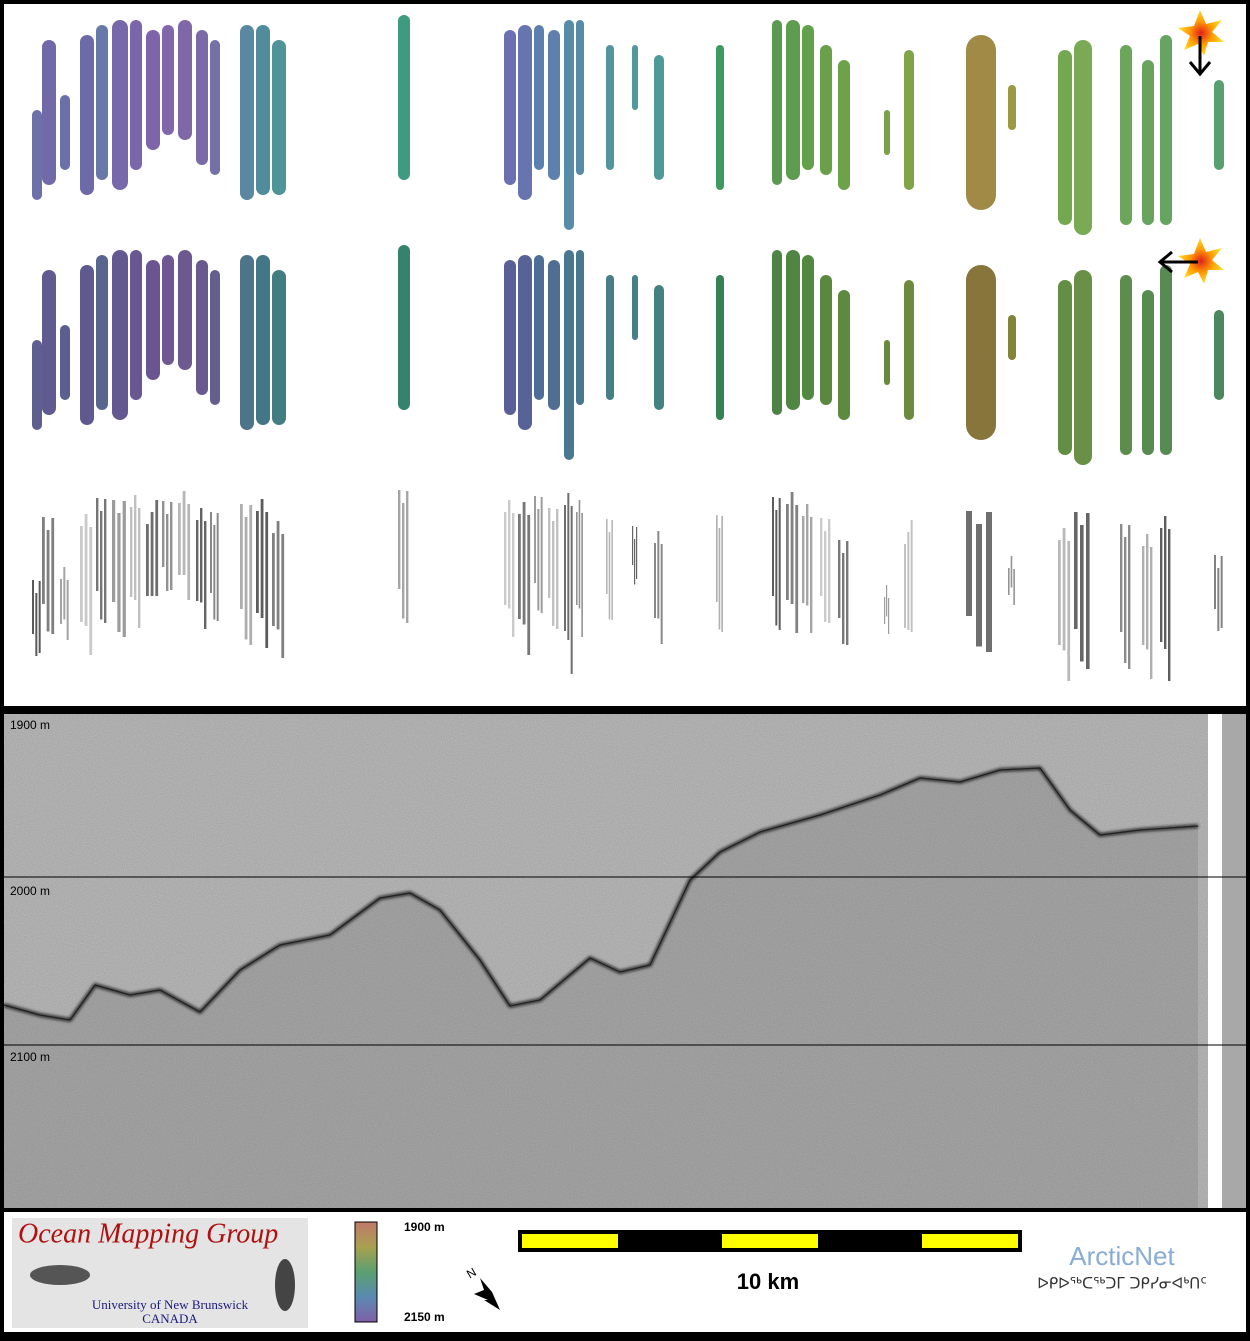 Image resolution: width=1250 pixels, height=1341 pixels. What do you see at coordinates (1215, 961) in the screenshot?
I see `profile-edge` at bounding box center [1215, 961].